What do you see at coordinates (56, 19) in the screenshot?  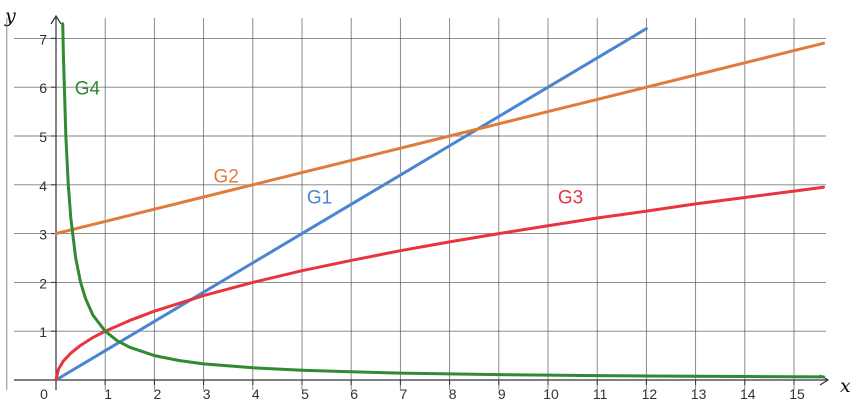 I see `y-axis-arrow` at bounding box center [56, 19].